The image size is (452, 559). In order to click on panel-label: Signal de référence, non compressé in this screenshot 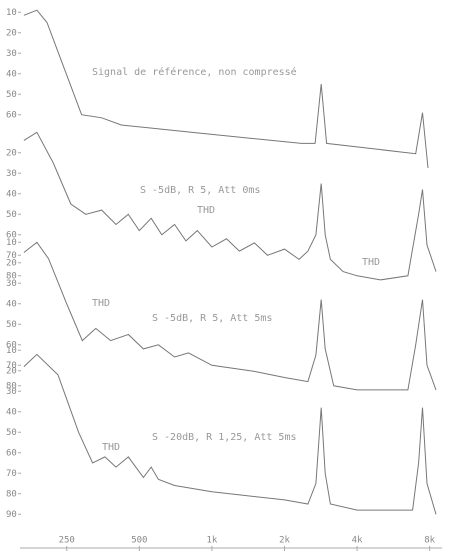, I will do `click(194, 72)`.